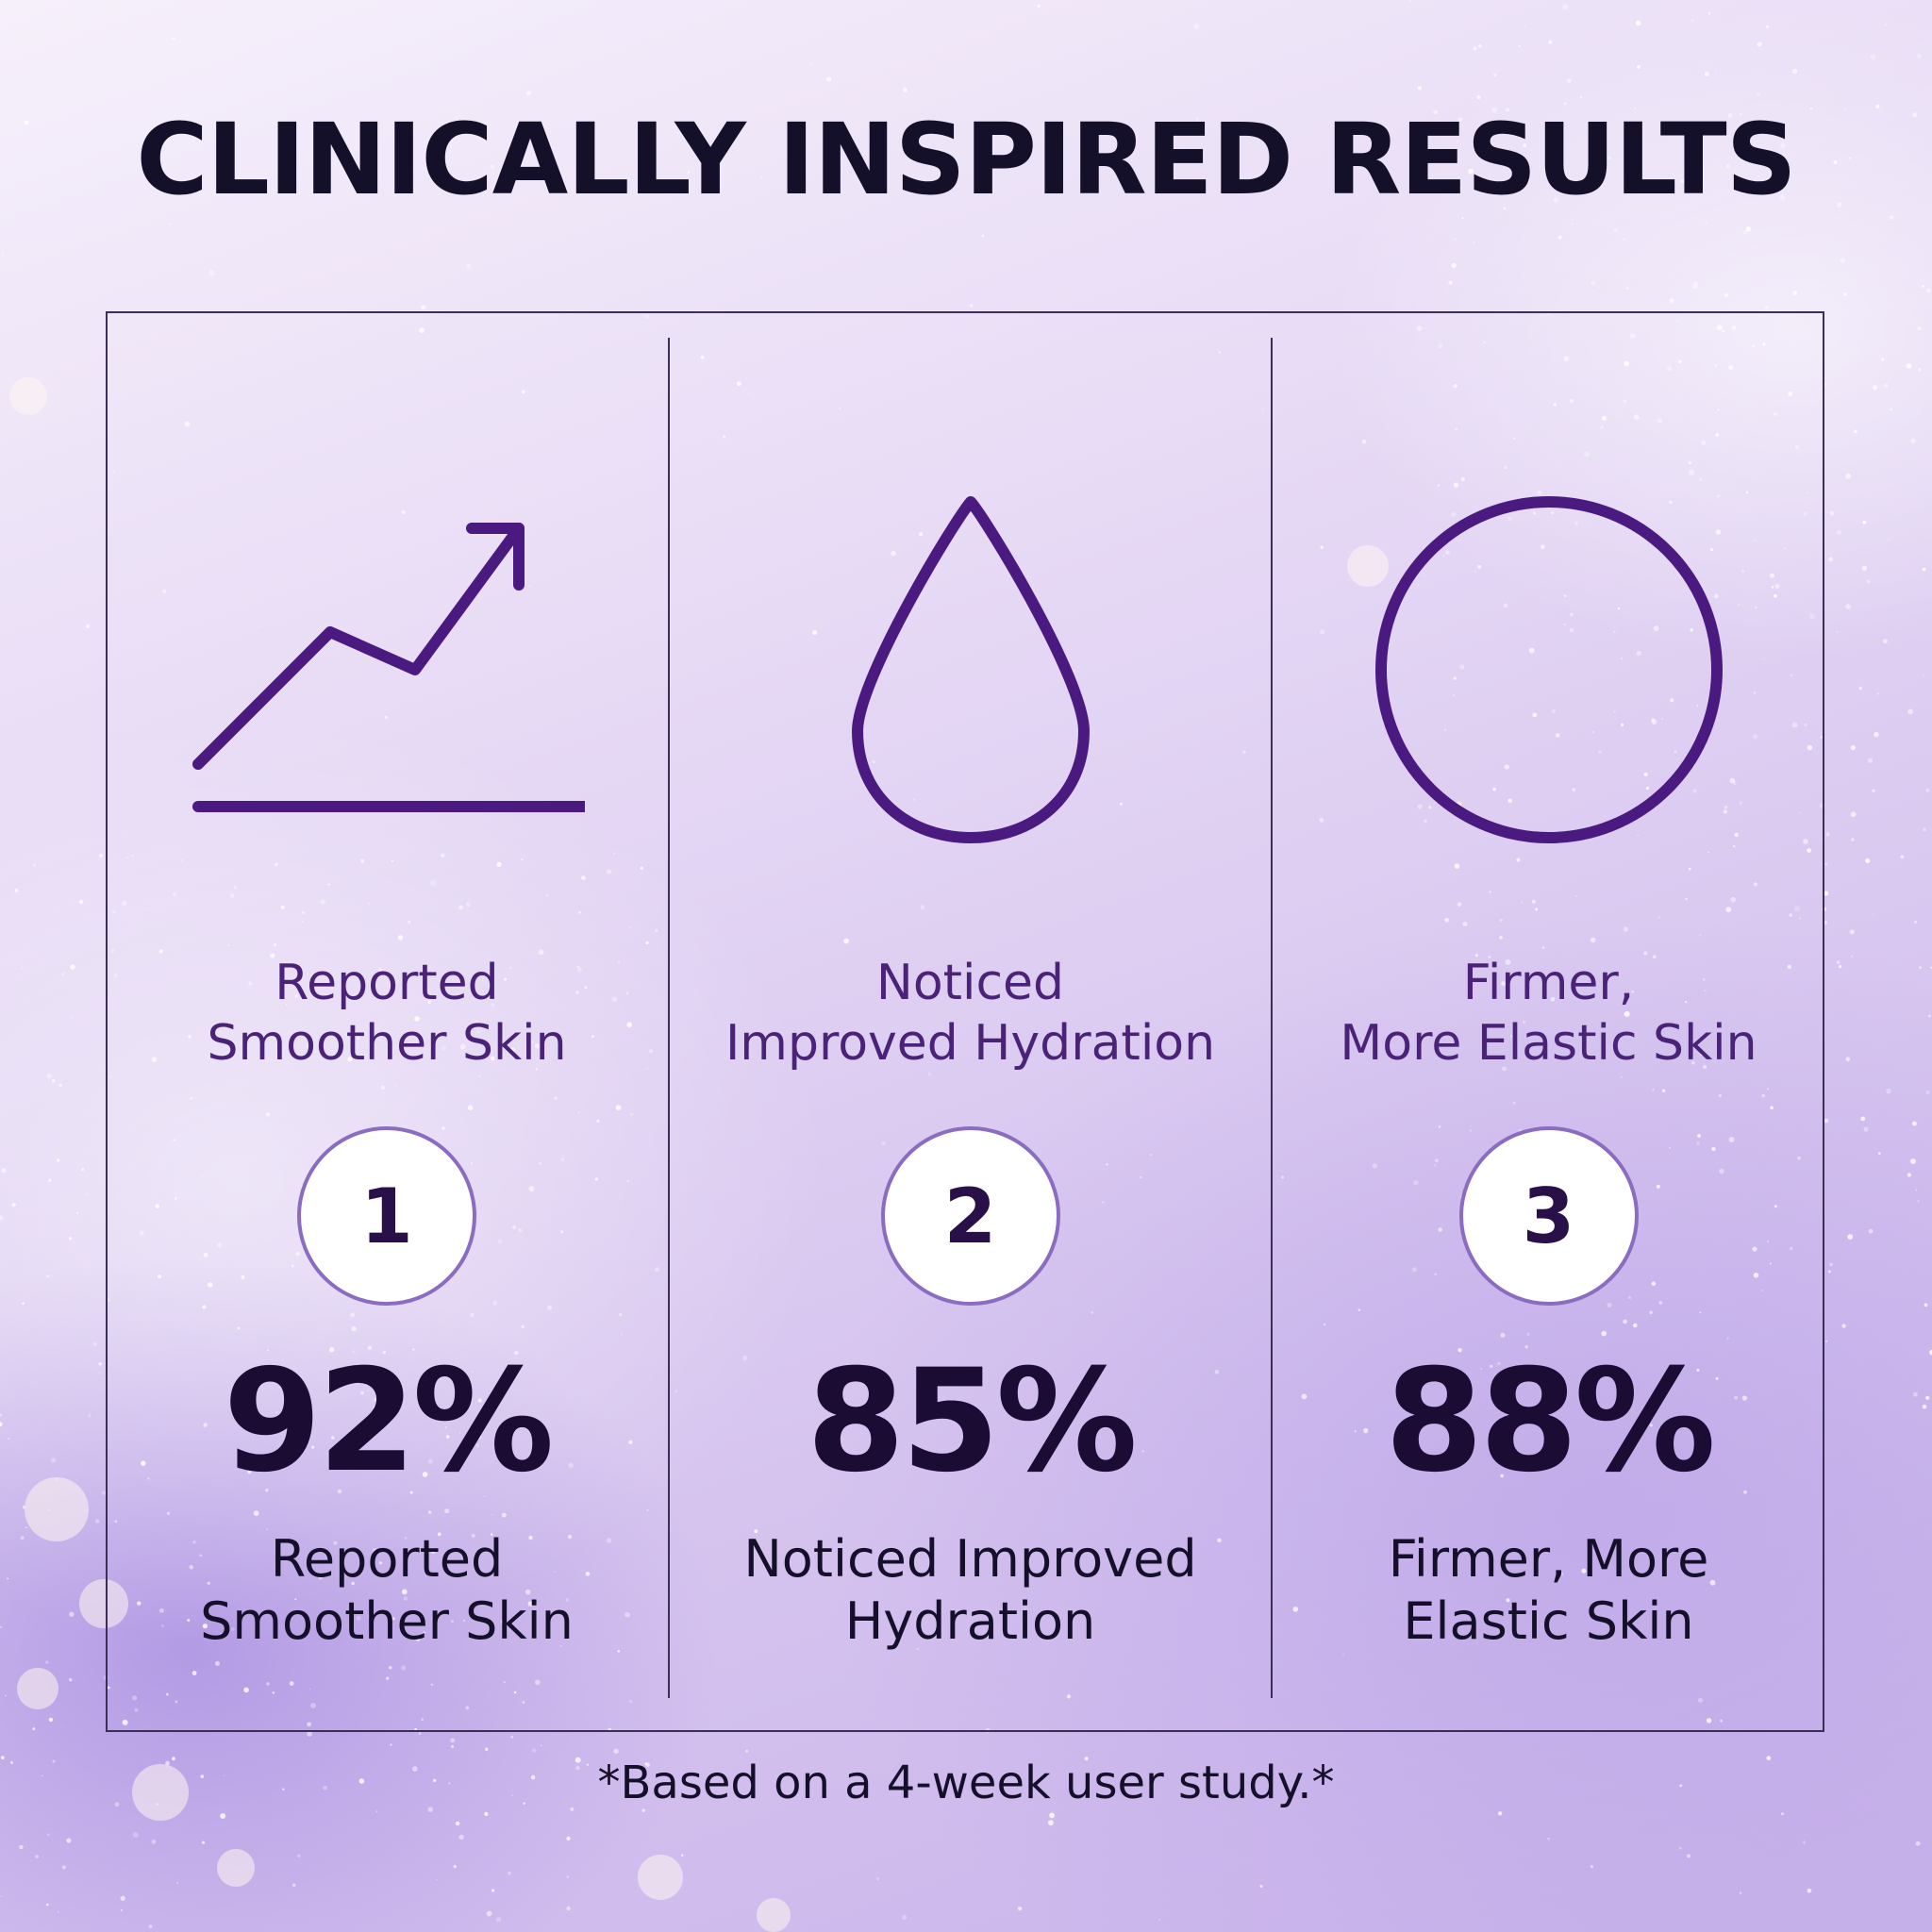 The width and height of the screenshot is (1932, 1932). What do you see at coordinates (390, 670) in the screenshot?
I see `trending-up-chart-icon` at bounding box center [390, 670].